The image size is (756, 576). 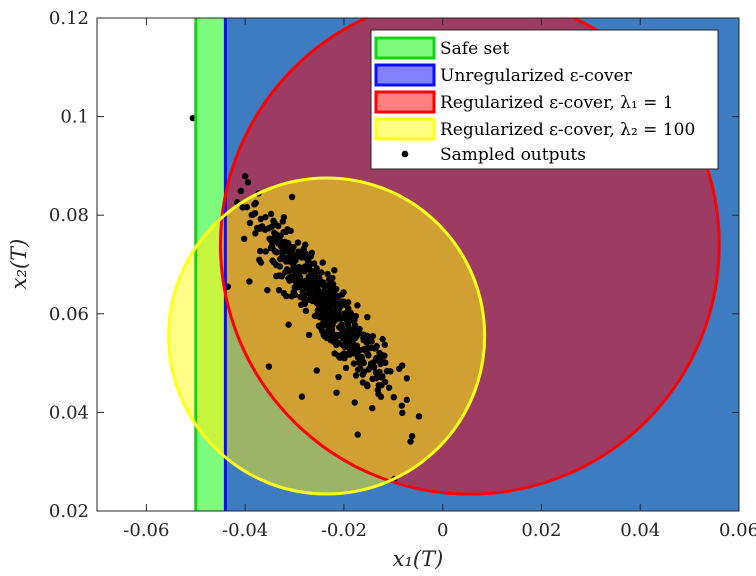 What do you see at coordinates (69, 314) in the screenshot?
I see `y-tick-label: 0.06` at bounding box center [69, 314].